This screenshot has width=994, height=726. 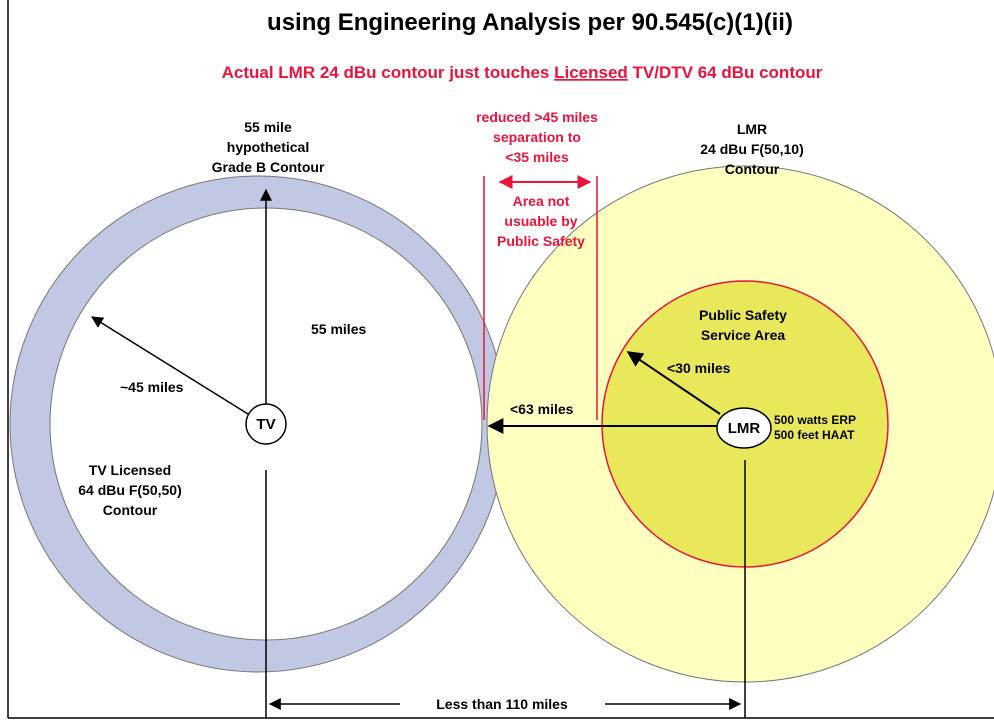 I want to click on label: Less than 110 miles, so click(x=502, y=704).